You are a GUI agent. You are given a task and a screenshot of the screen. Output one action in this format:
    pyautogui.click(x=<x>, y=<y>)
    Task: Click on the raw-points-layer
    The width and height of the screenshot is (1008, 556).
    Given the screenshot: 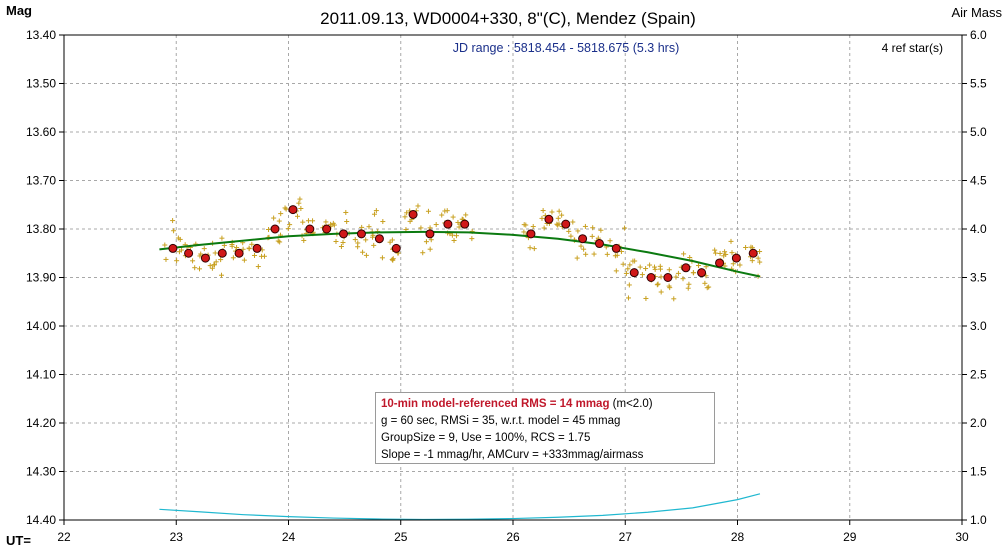 What is the action you would take?
    pyautogui.click(x=462, y=249)
    